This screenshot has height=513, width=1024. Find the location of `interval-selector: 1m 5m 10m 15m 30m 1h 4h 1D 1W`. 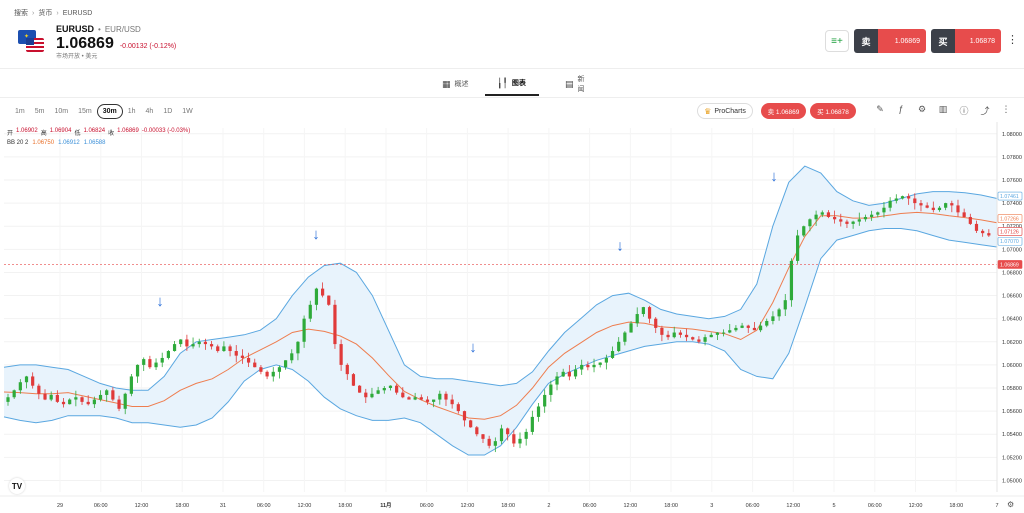

interval-selector: 1m 5m 10m 15m 30m 1h 4h 1D 1W is located at coordinates (104, 111).